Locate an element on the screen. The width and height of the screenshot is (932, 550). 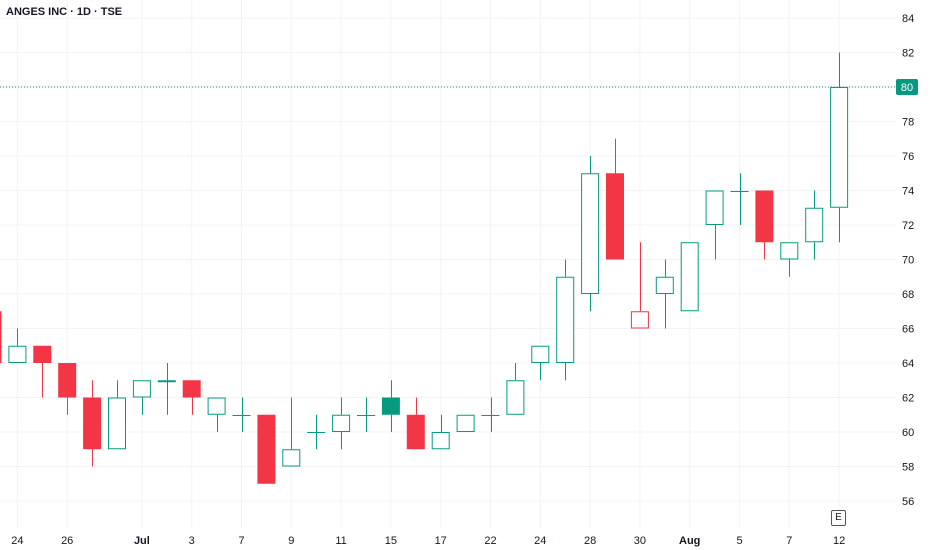
last-price-badge-label: 80 is located at coordinates (907, 88).